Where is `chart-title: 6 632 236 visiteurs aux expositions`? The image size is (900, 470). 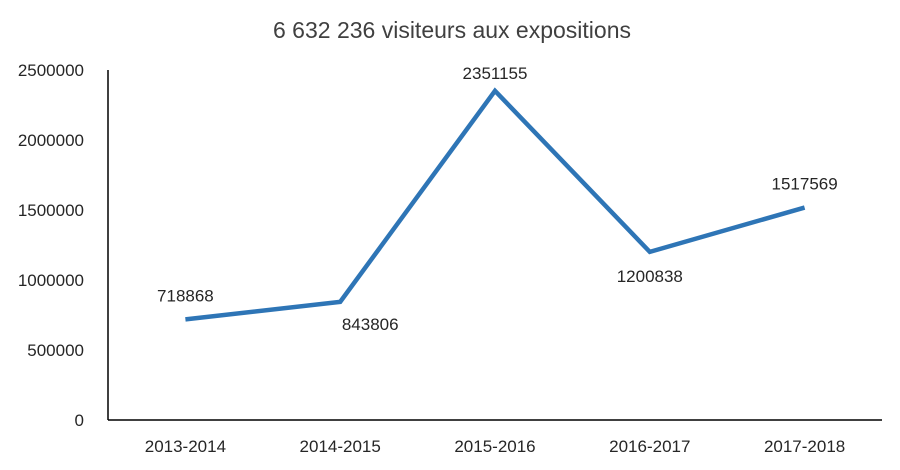
chart-title: 6 632 236 visiteurs aux expositions is located at coordinates (452, 30).